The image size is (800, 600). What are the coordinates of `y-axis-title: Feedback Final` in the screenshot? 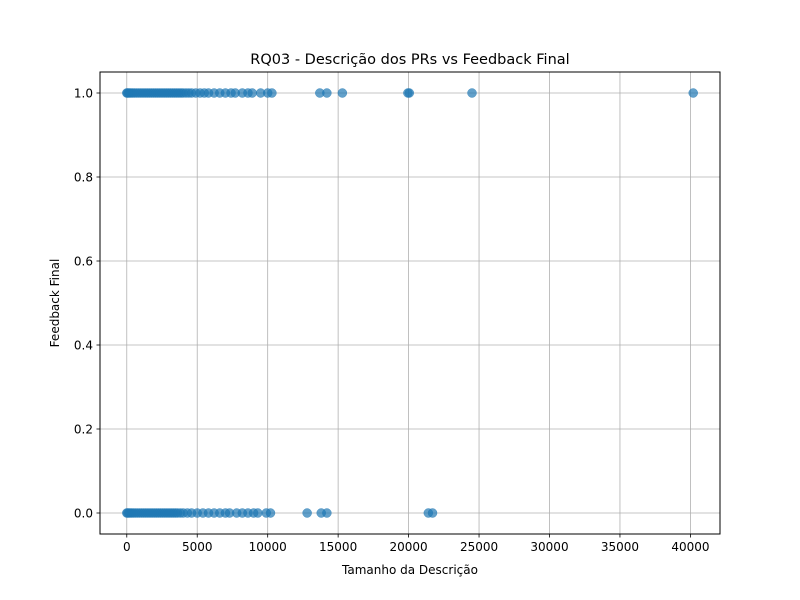 It's located at (55, 303).